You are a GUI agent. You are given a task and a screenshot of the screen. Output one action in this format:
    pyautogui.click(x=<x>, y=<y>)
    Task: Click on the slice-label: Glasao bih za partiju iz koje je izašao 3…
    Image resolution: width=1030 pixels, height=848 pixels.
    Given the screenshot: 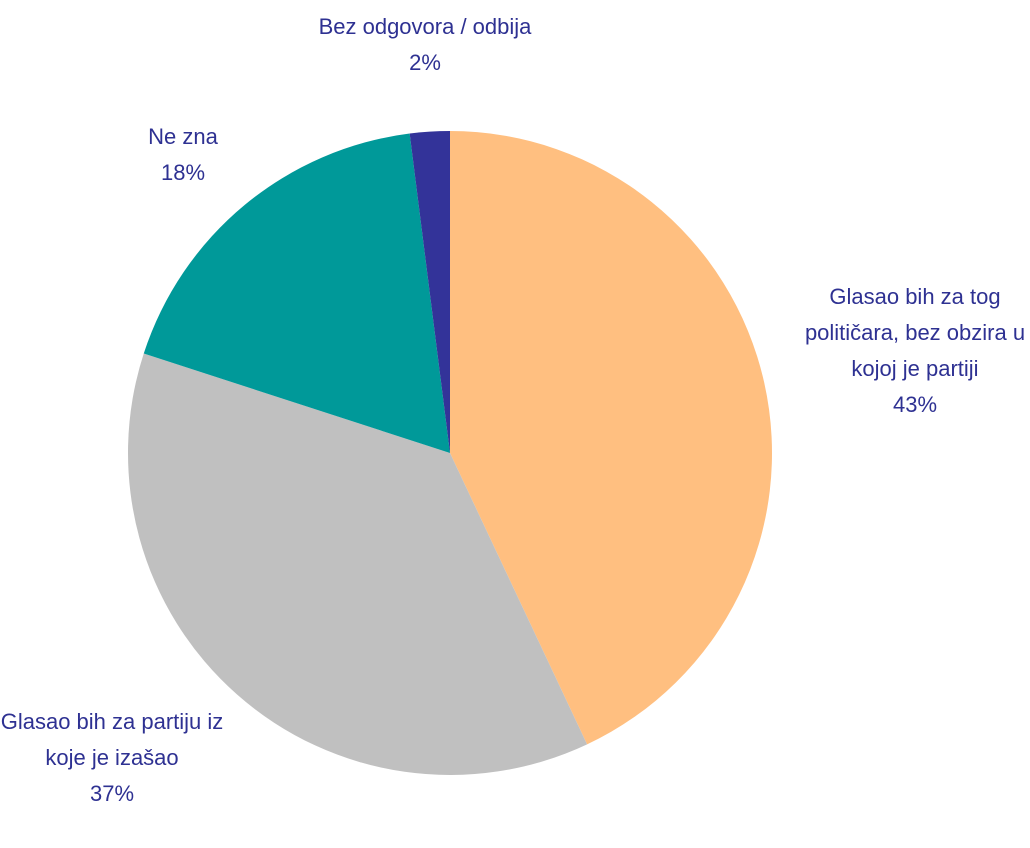 What is the action you would take?
    pyautogui.click(x=112, y=758)
    